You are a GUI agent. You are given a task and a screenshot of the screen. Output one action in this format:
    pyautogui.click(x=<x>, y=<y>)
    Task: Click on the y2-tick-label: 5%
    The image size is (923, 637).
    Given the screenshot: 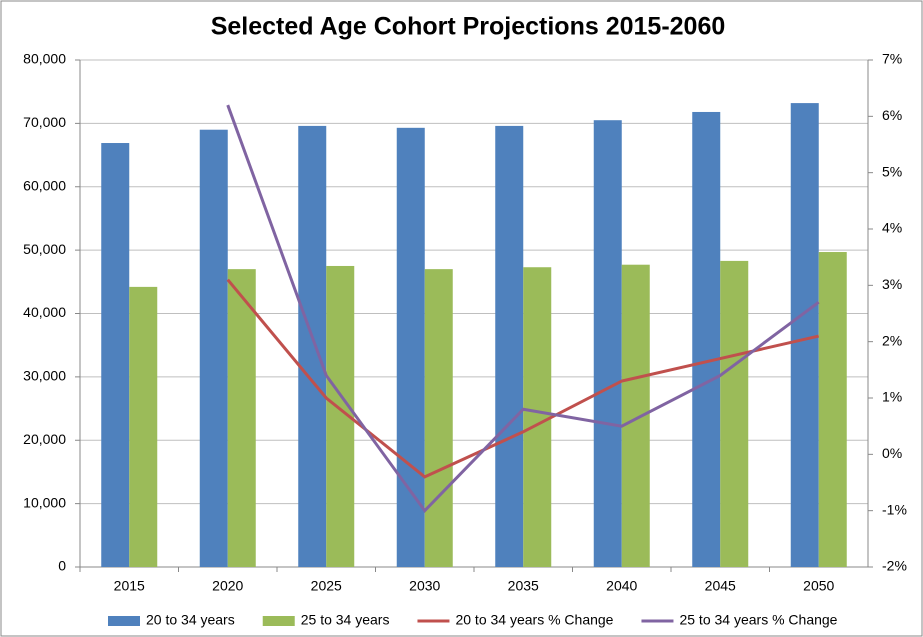 What is the action you would take?
    pyautogui.click(x=892, y=171)
    